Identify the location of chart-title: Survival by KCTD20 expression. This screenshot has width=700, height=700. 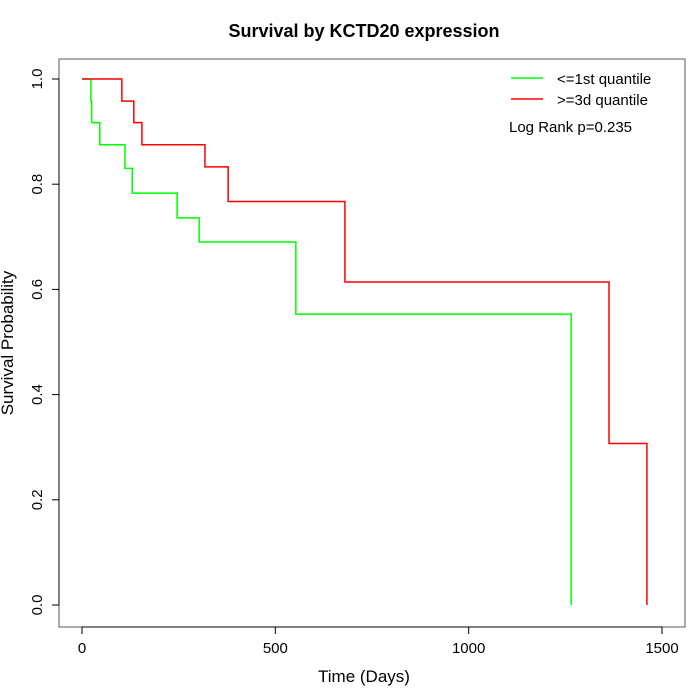
(363, 31).